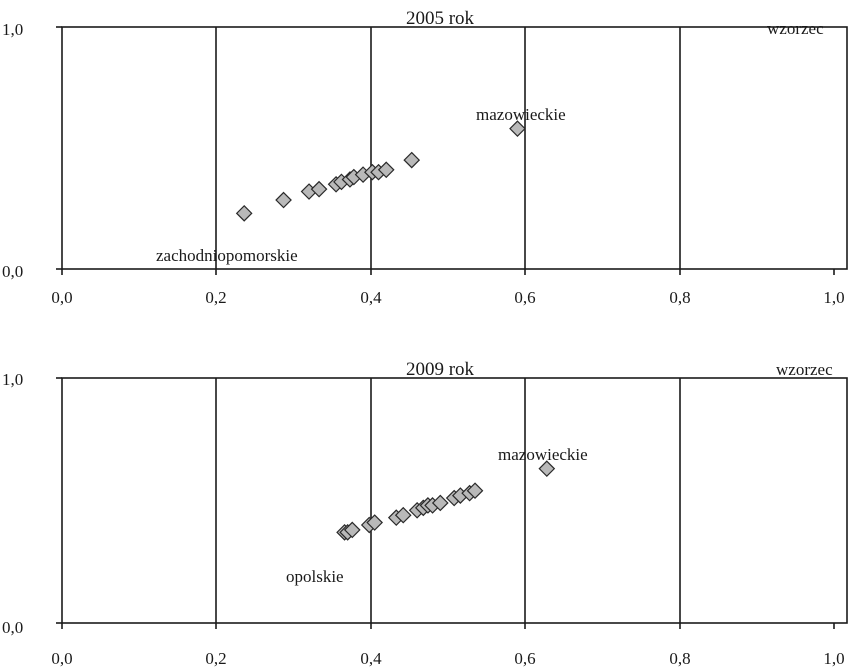  What do you see at coordinates (440, 369) in the screenshot?
I see `chart-title: 2009 rok` at bounding box center [440, 369].